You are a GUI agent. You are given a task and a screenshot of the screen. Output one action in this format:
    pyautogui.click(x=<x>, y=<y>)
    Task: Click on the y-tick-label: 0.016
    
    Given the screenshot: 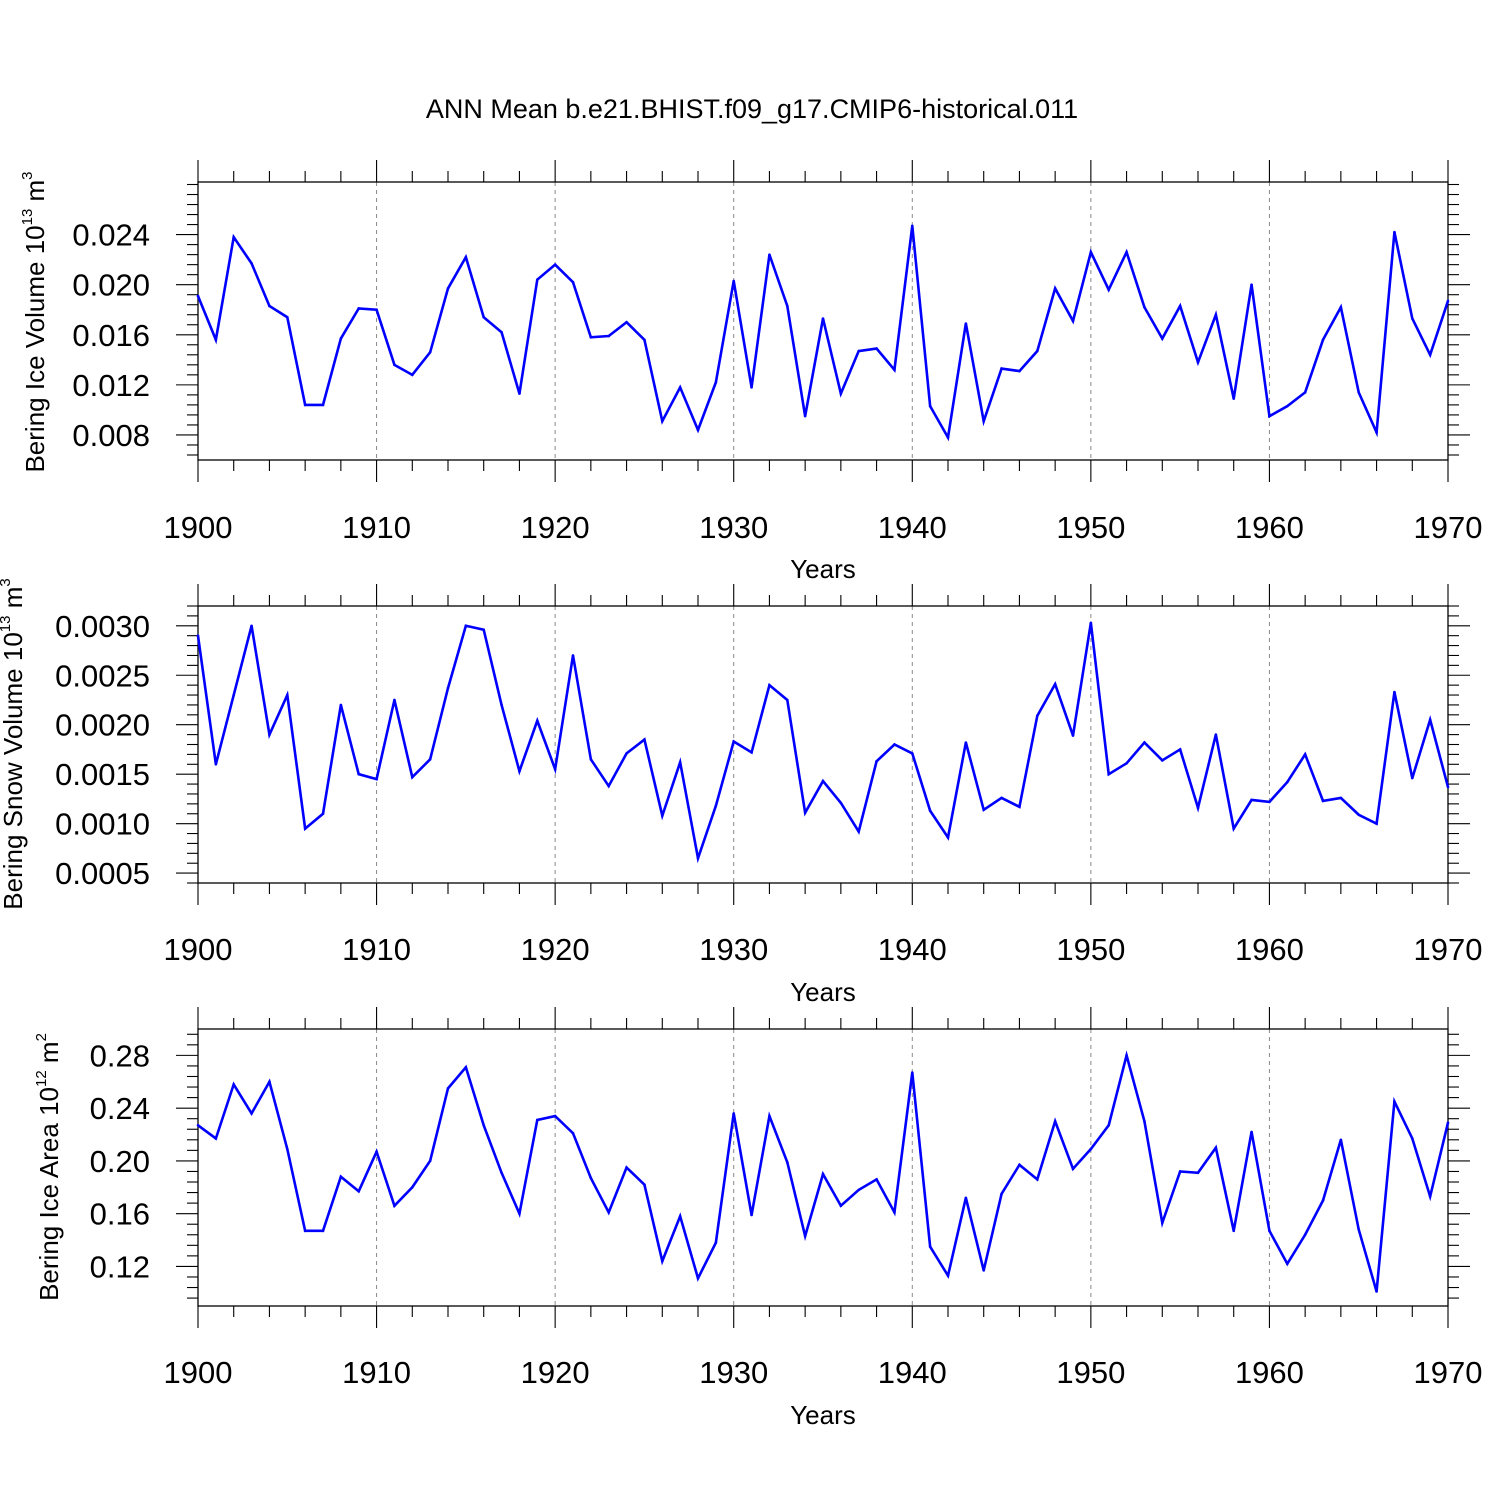 What is the action you would take?
    pyautogui.click(x=111, y=335)
    